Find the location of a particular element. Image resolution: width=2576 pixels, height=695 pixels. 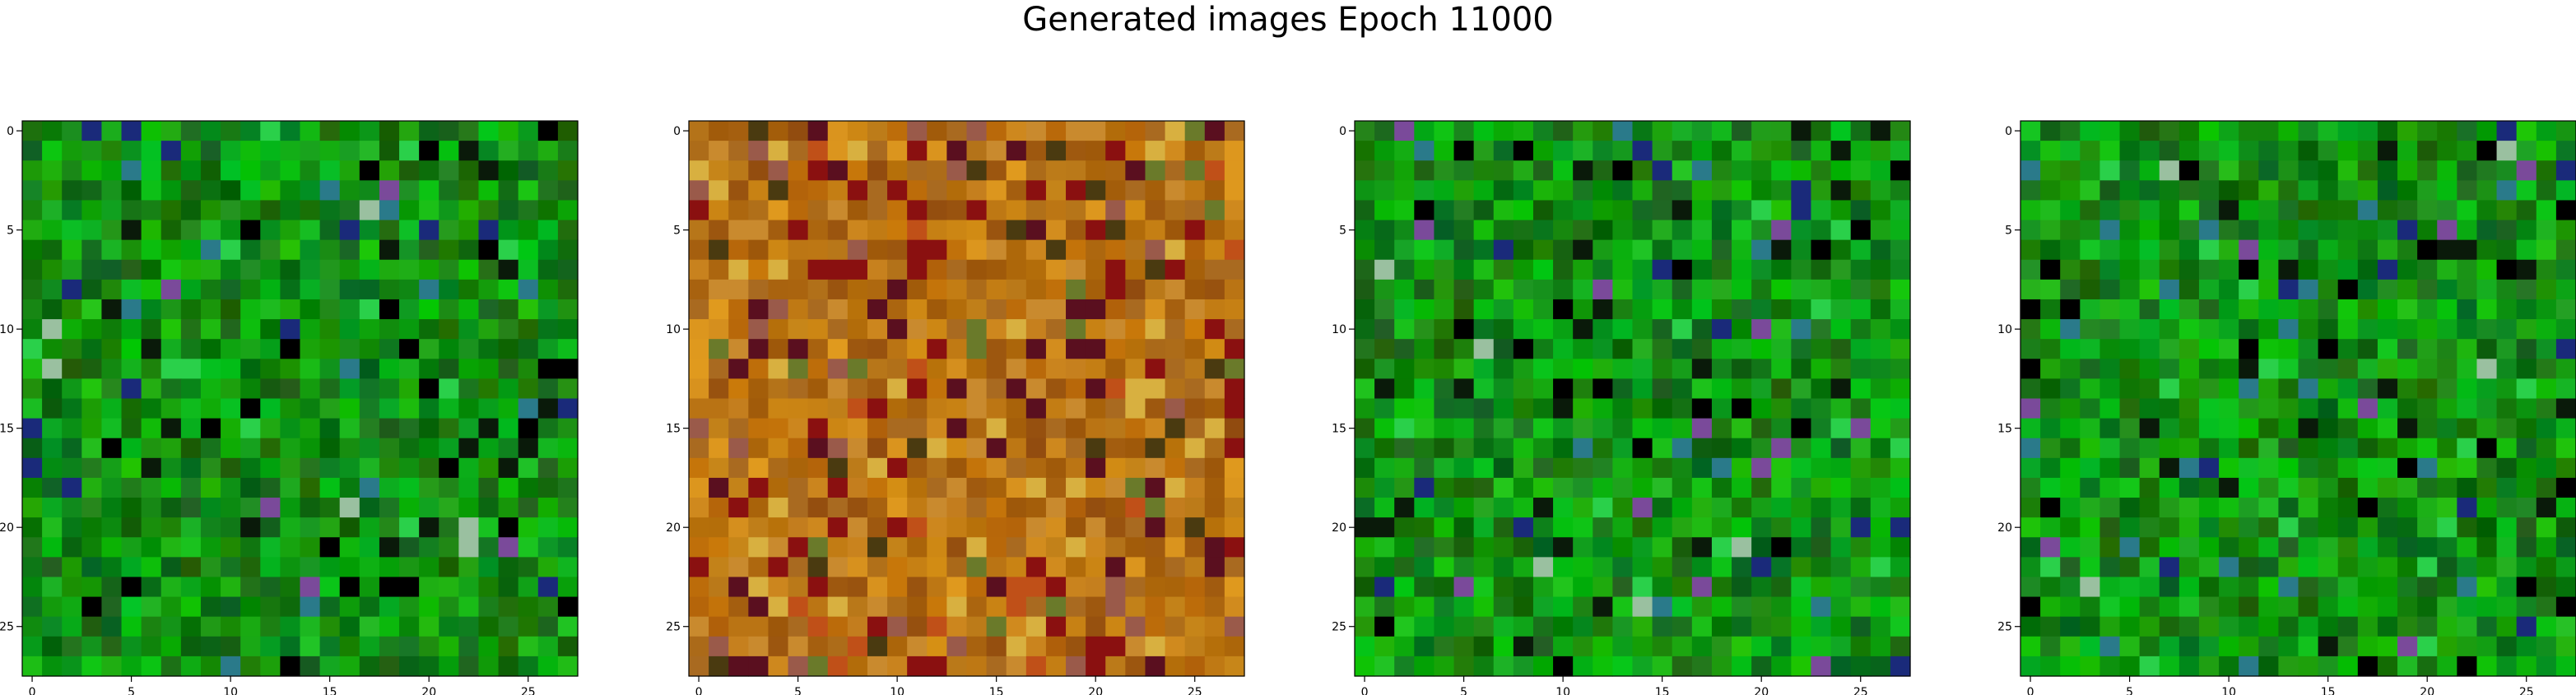

y-tick-label: 15 is located at coordinates (673, 429).